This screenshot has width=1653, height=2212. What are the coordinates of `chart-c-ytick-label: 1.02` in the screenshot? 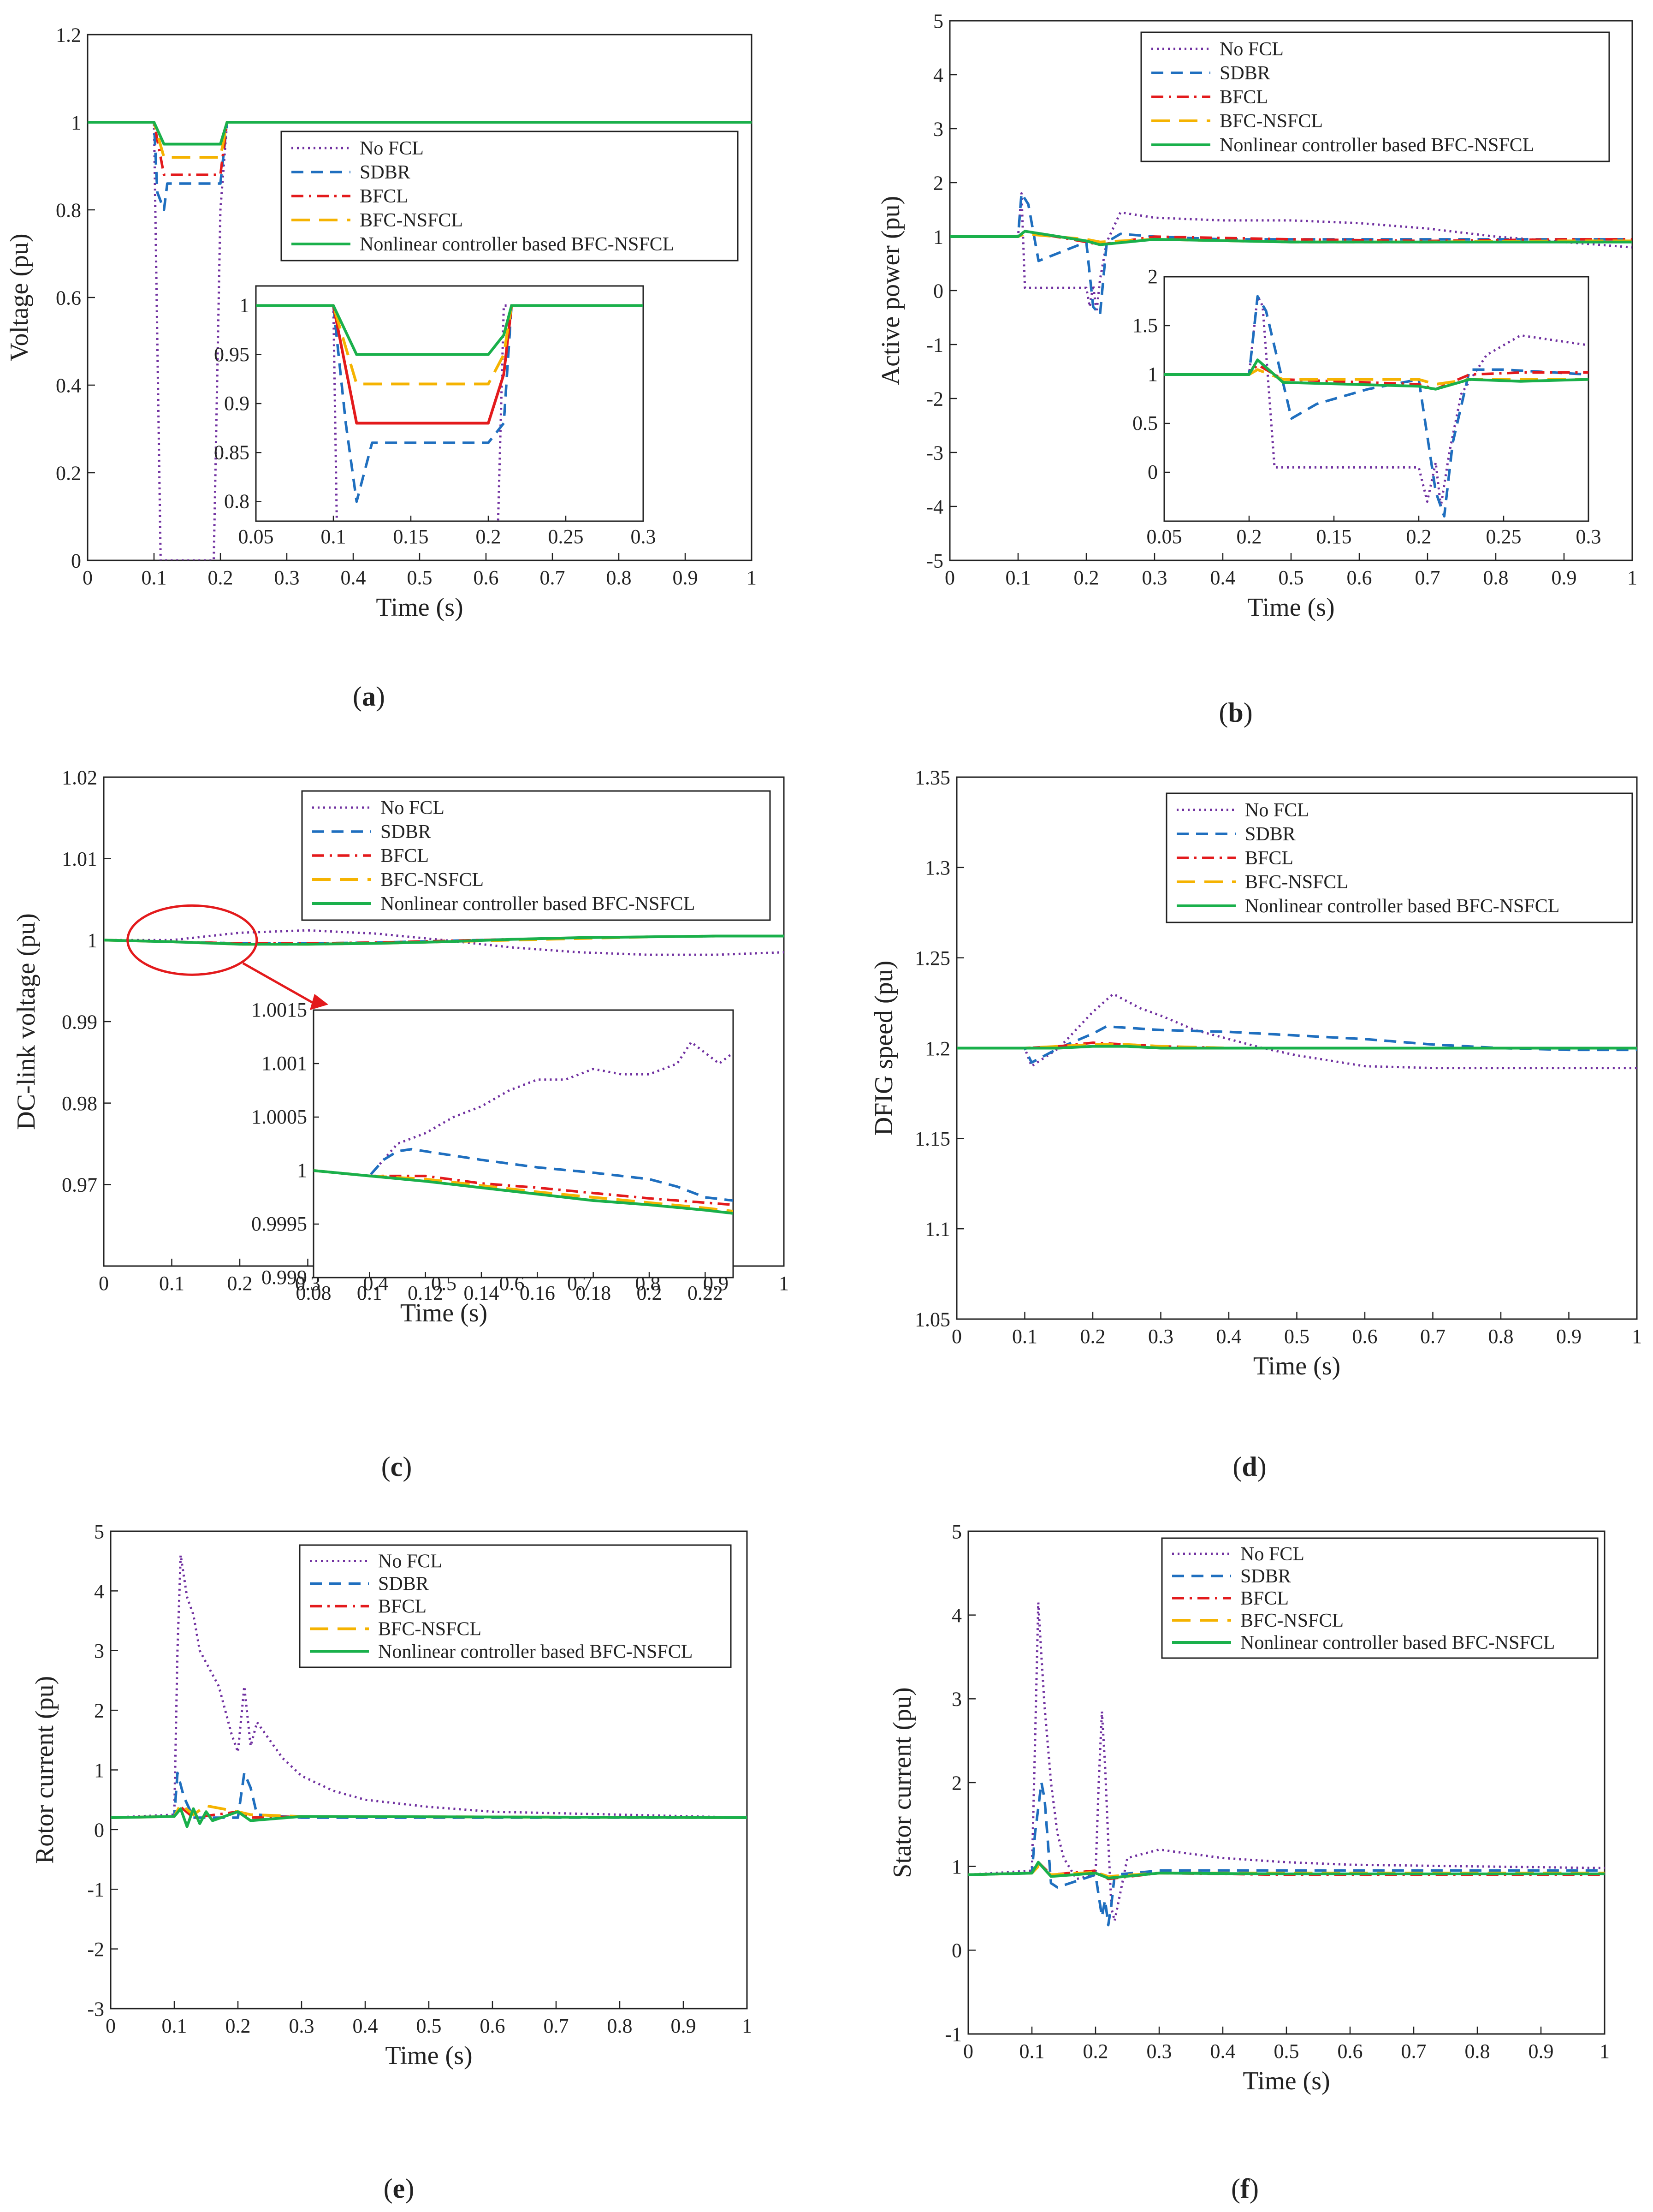 It's located at (79, 777).